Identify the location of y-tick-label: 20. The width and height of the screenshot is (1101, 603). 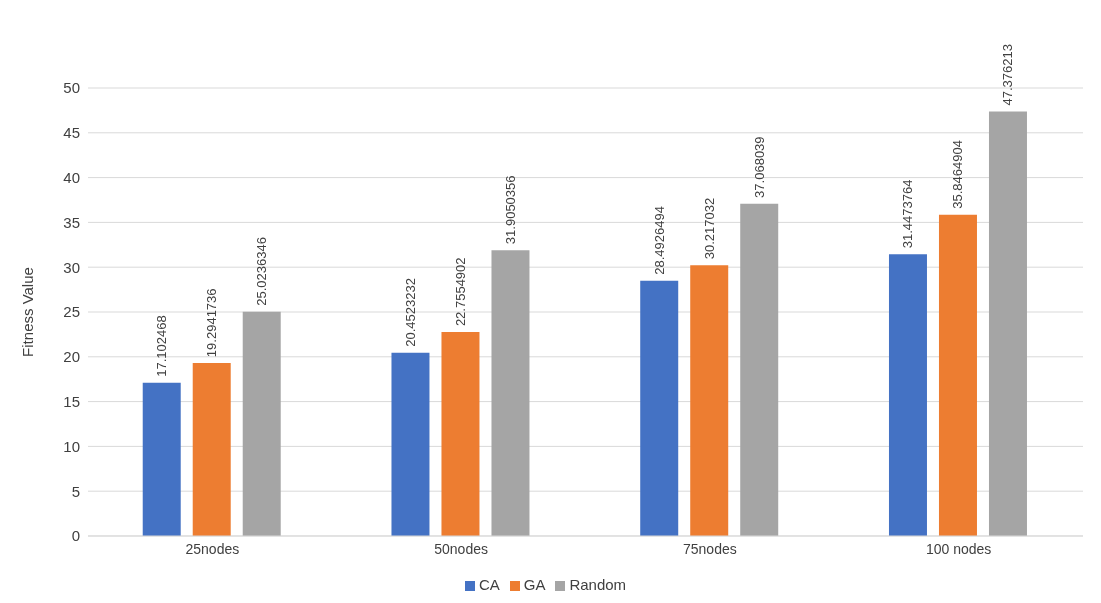
(71, 357).